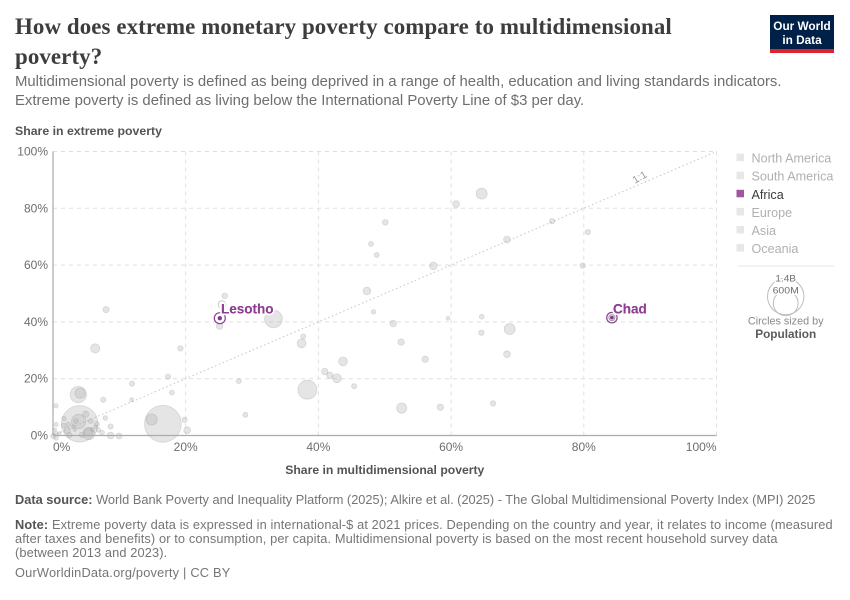 Image resolution: width=850 pixels, height=600 pixels. Describe the element at coordinates (764, 231) in the screenshot. I see `svg-text: Asia` at that location.